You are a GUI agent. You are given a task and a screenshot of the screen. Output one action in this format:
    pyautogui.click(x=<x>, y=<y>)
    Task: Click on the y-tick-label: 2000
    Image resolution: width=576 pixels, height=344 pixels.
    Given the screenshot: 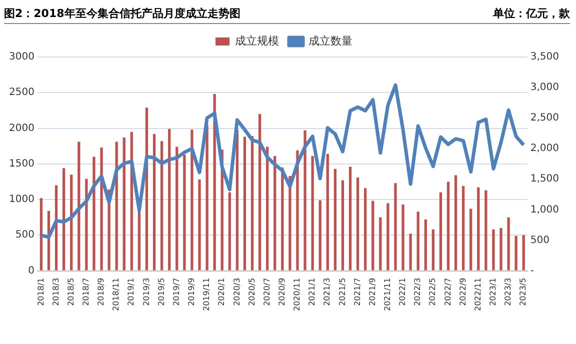 What is the action you would take?
    pyautogui.click(x=21, y=128)
    